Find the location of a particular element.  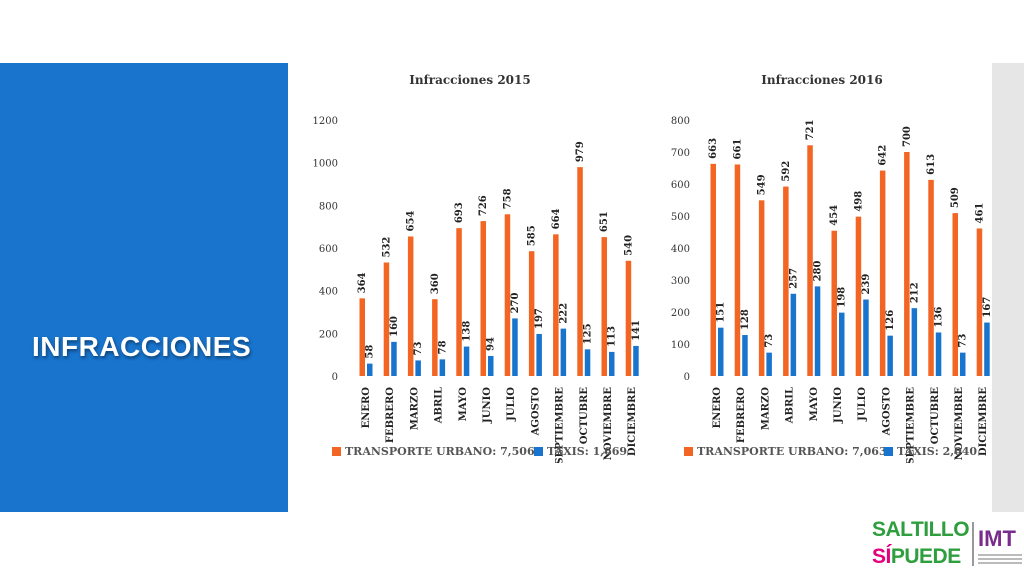

data-label: 613 is located at coordinates (931, 164).